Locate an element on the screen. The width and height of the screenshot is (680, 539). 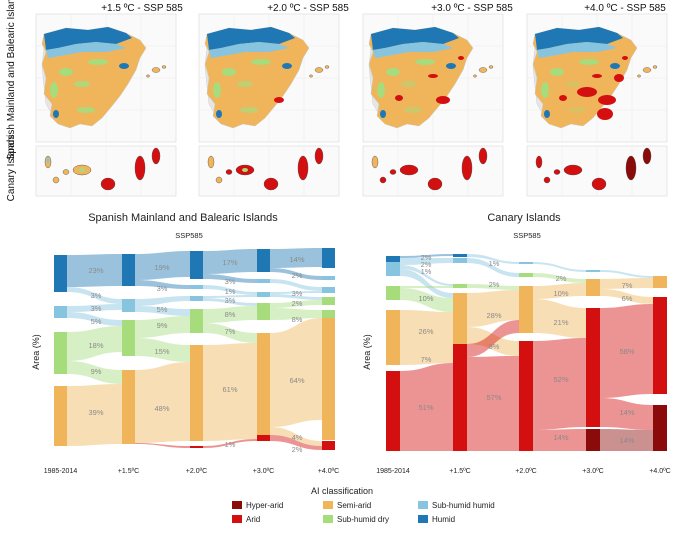
legend-item-sub-humid-humid: Sub-humid humid is located at coordinates (456, 505).